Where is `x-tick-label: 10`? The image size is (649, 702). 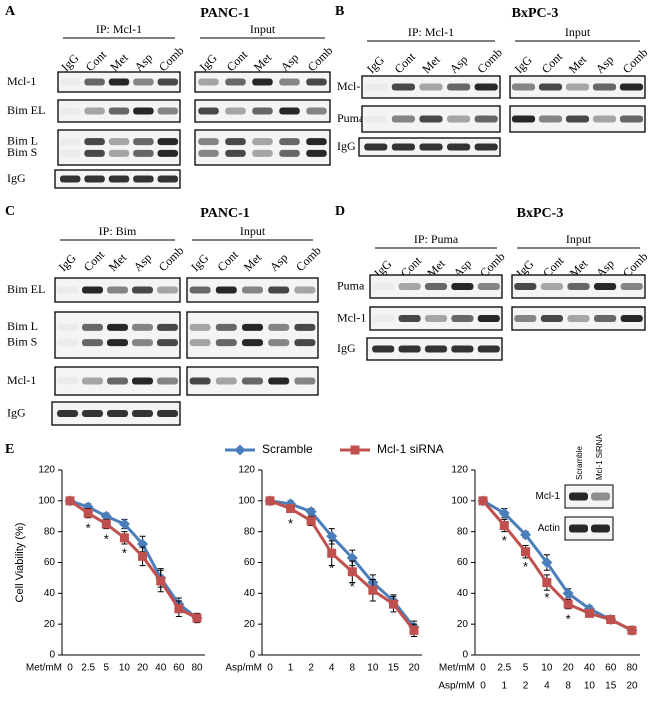
x-tick-label: 10 is located at coordinates (373, 668).